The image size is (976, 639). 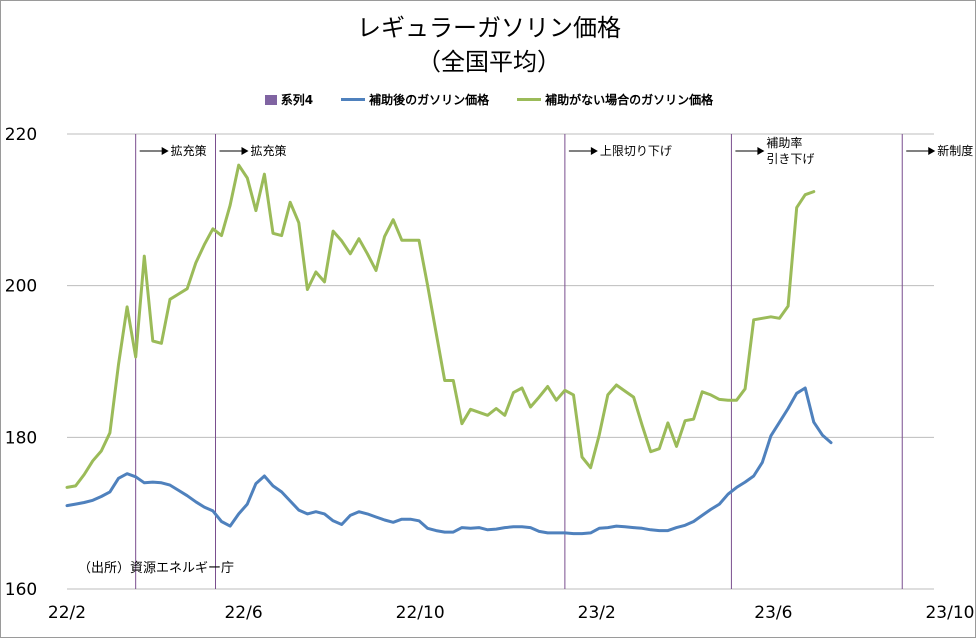 I want to click on legend-swatch-series4, so click(x=270, y=99).